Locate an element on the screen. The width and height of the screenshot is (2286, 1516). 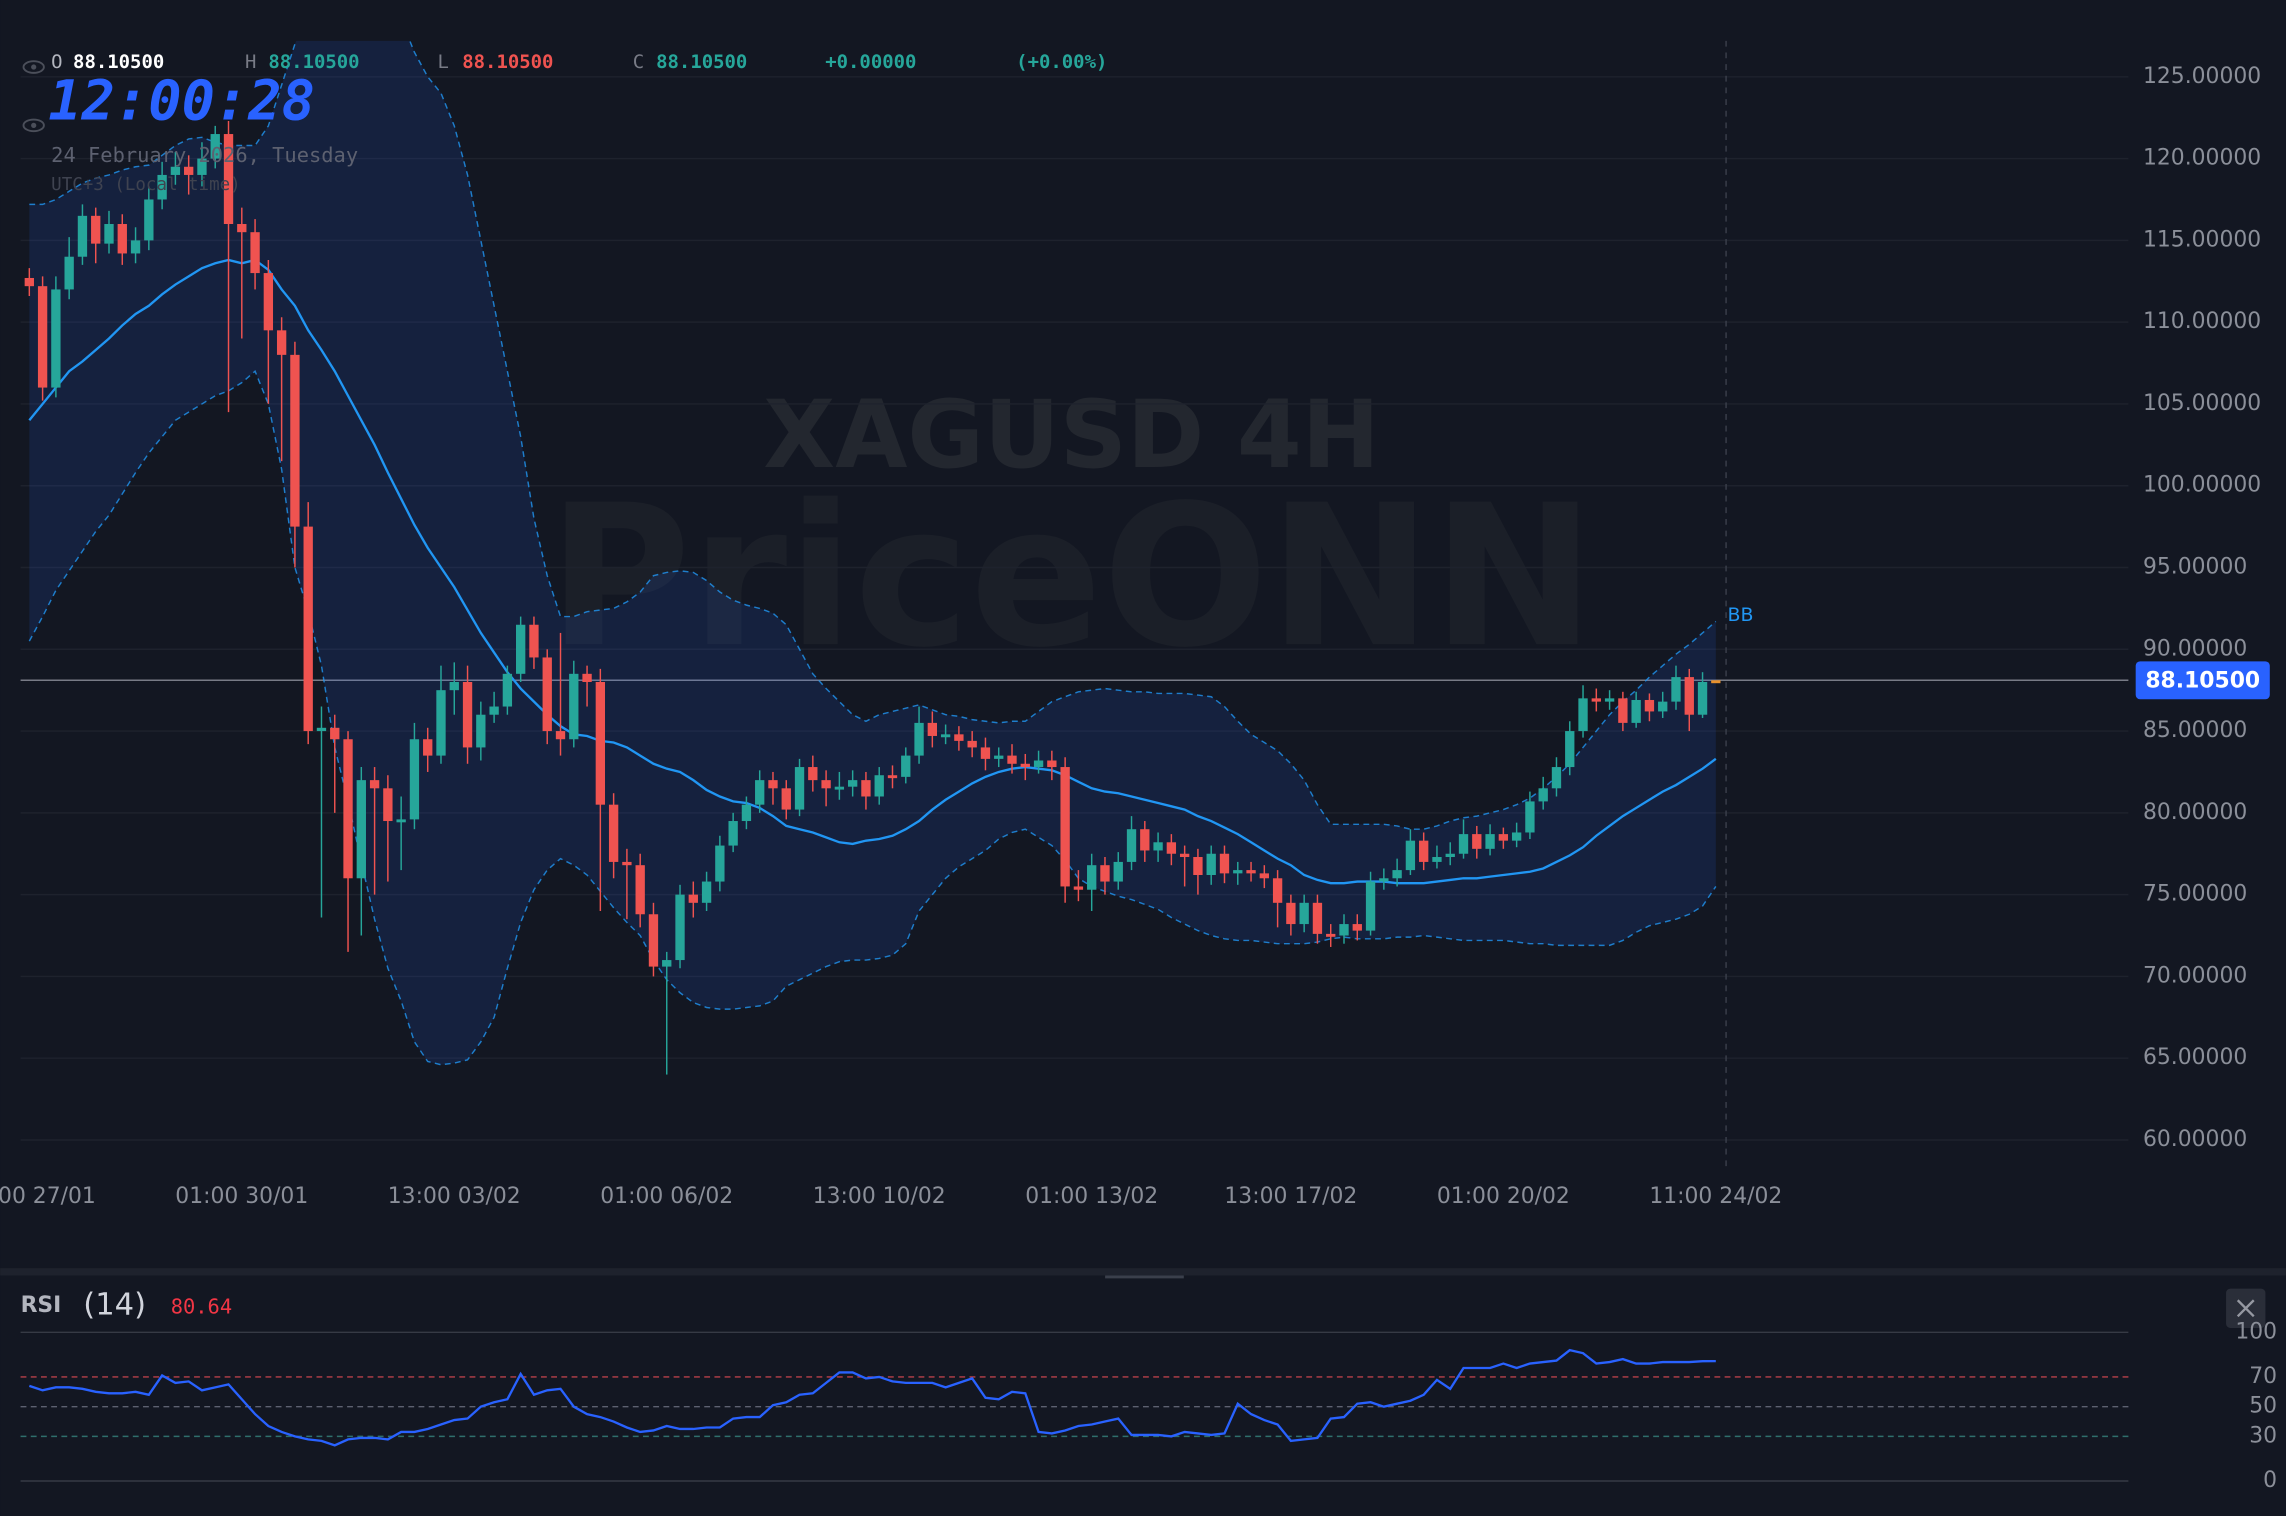
y-tick-label: 105.00000 is located at coordinates (2202, 403).